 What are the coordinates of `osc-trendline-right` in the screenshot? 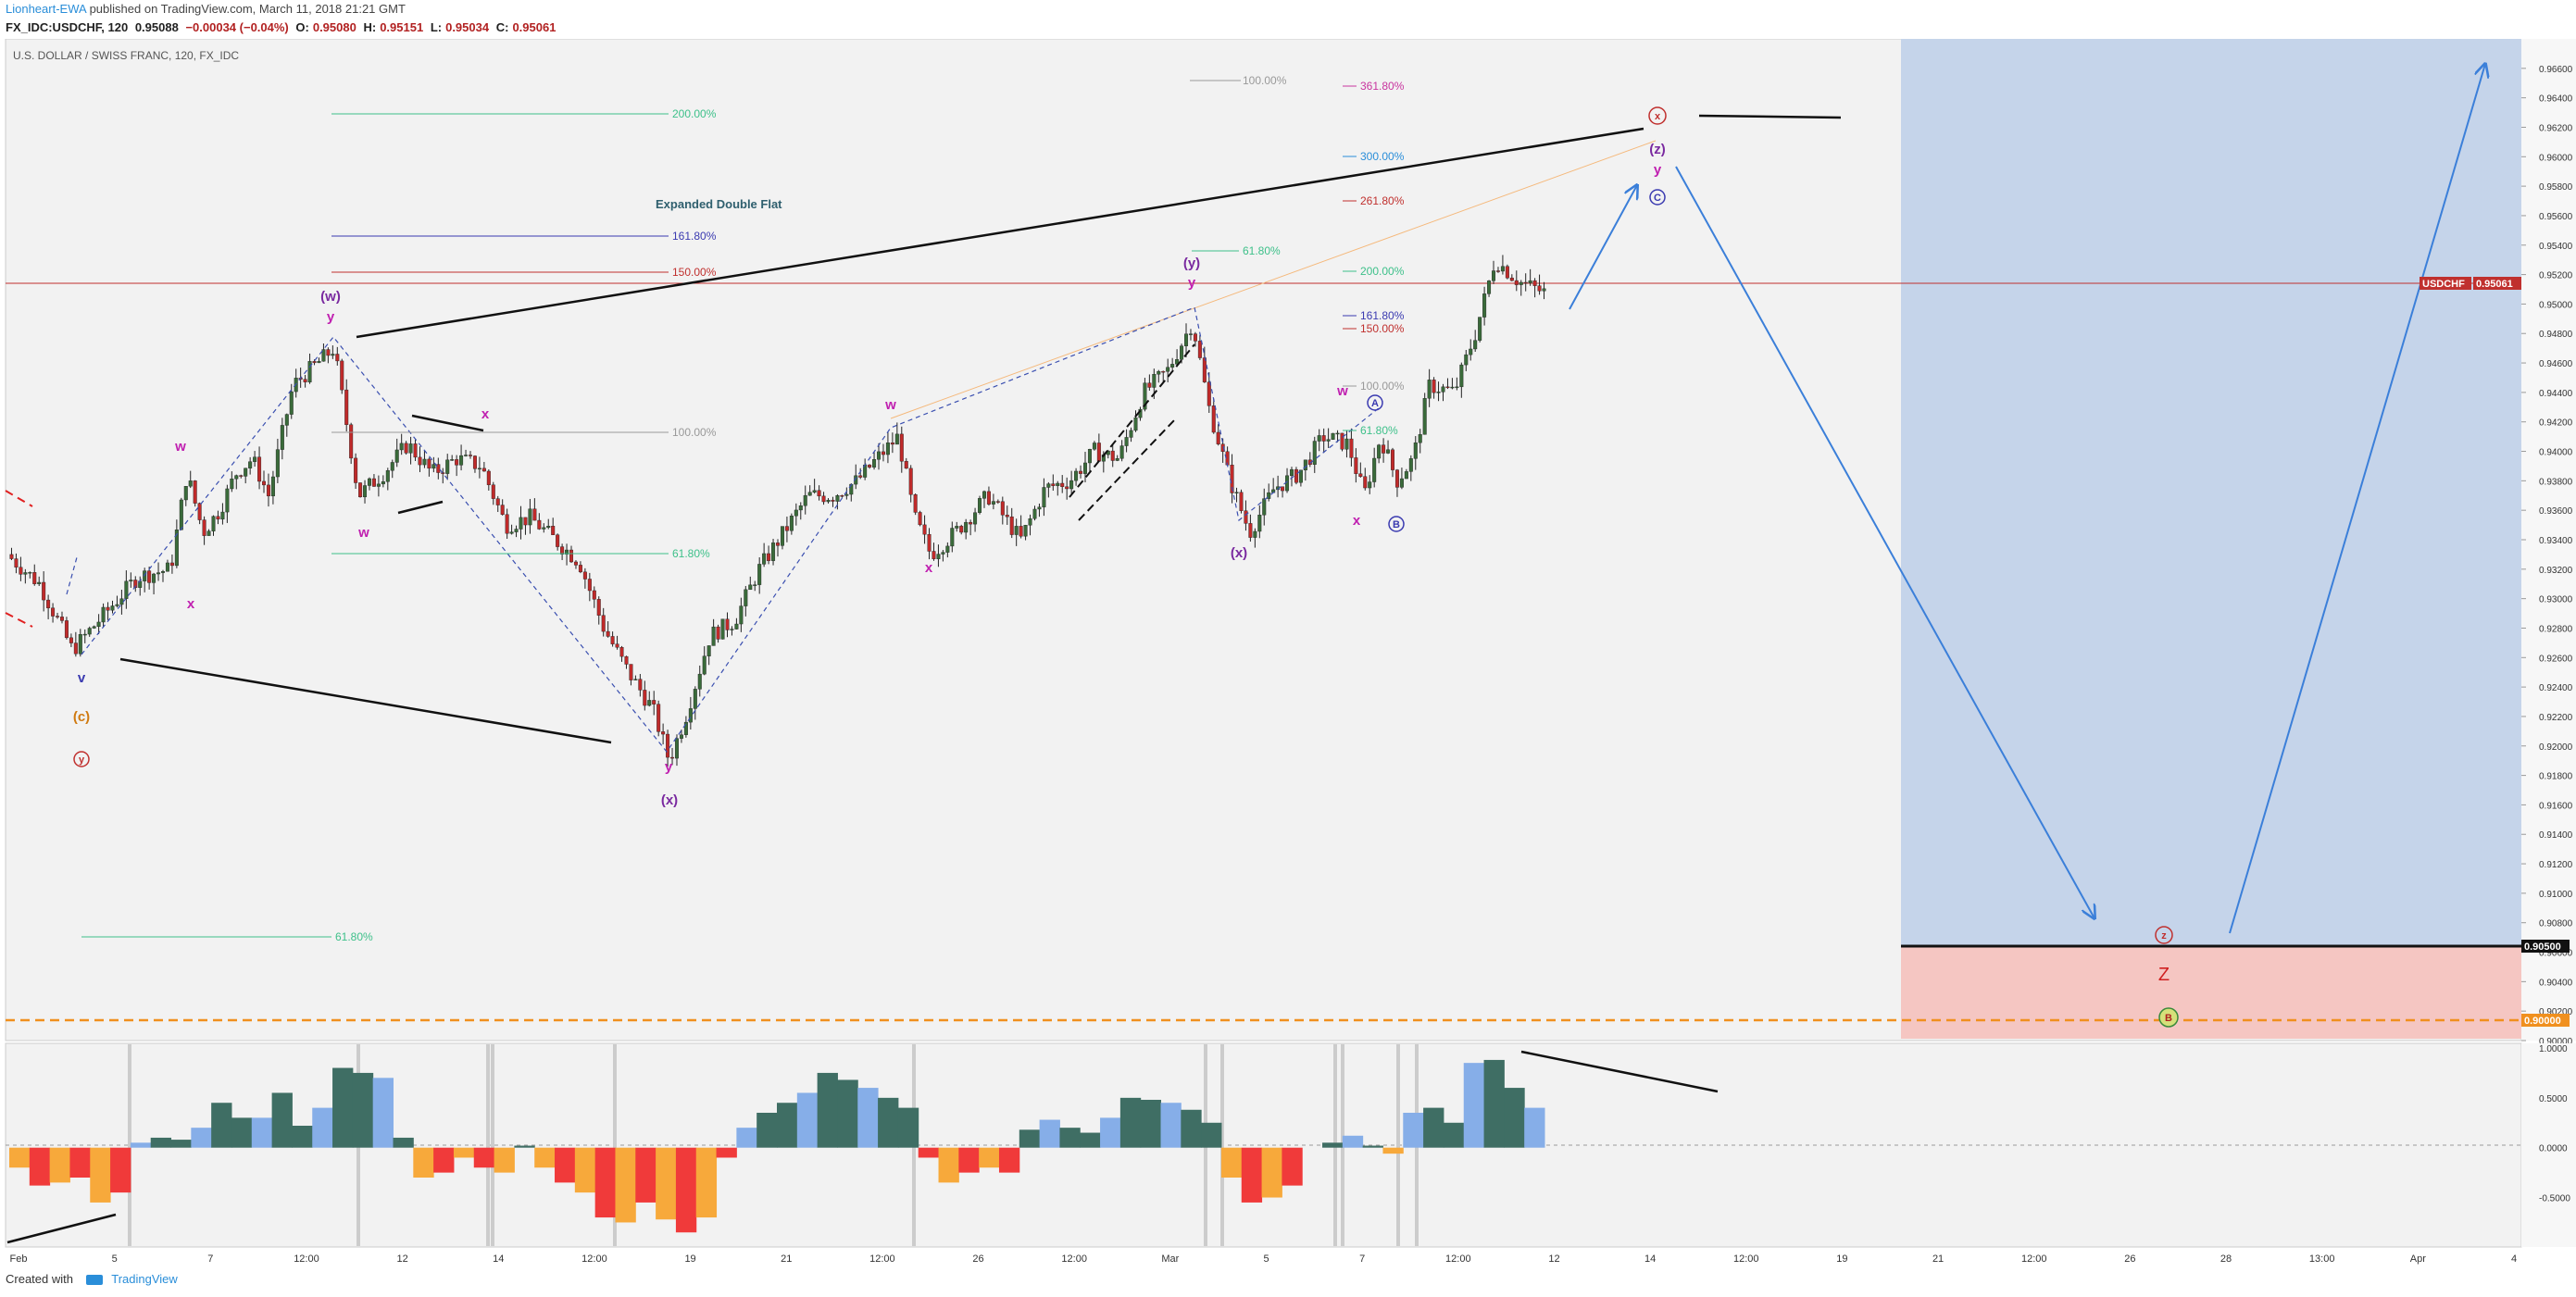 It's located at (1619, 1071).